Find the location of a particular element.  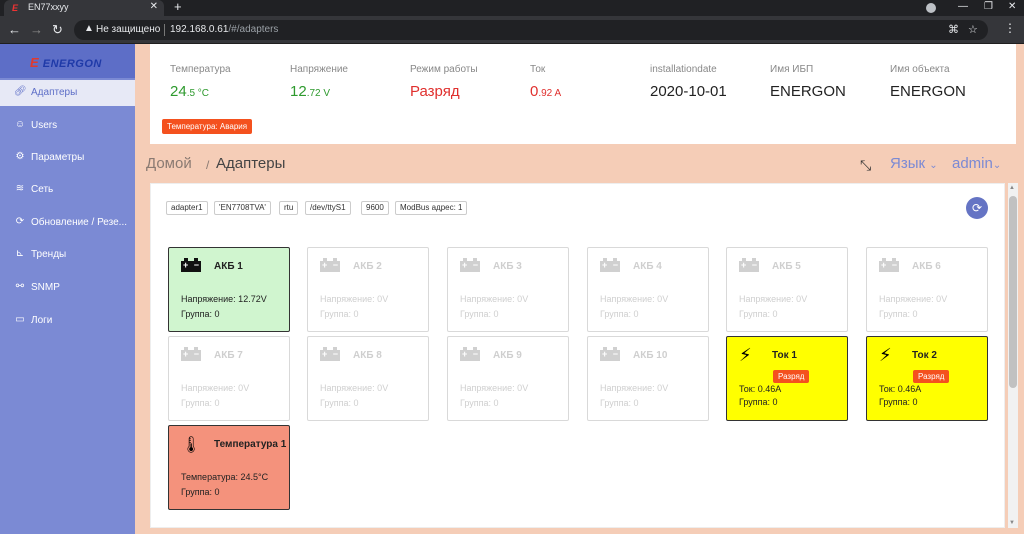

adapter-card: + − АКБ 3 Напряжение: 0V Группа: 0 is located at coordinates (508, 289).